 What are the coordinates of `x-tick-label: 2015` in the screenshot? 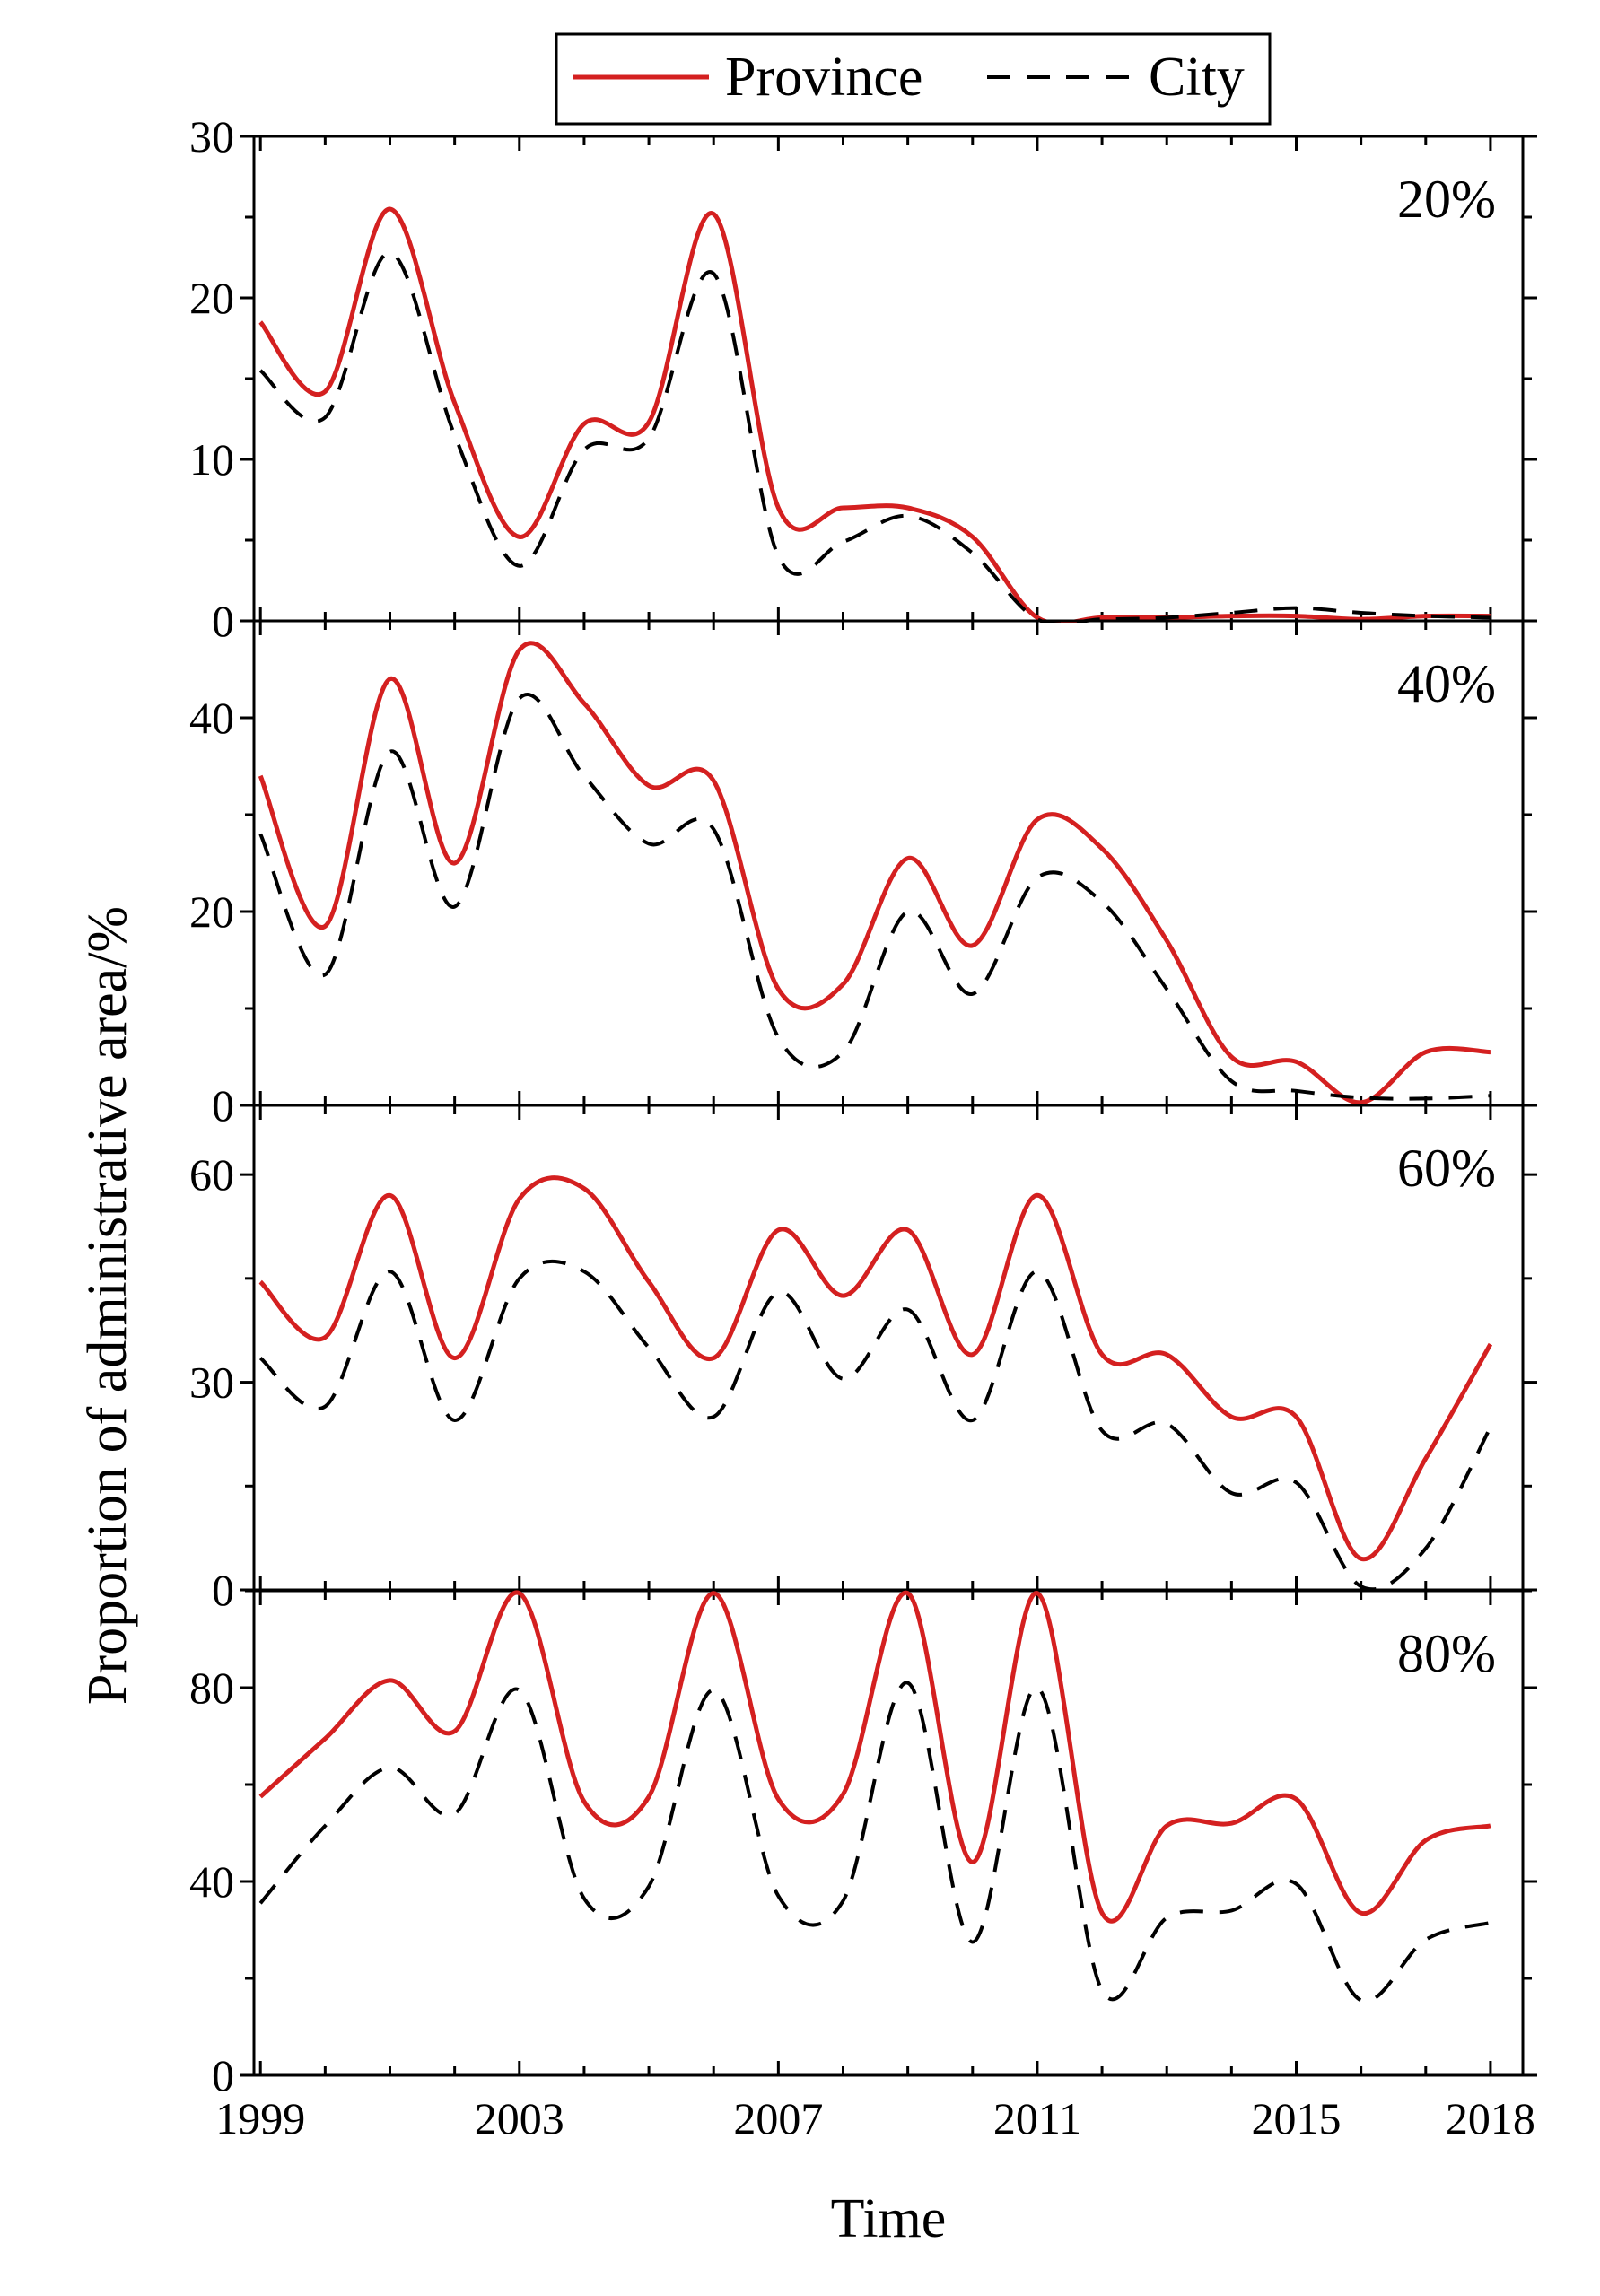 It's located at (1297, 2118).